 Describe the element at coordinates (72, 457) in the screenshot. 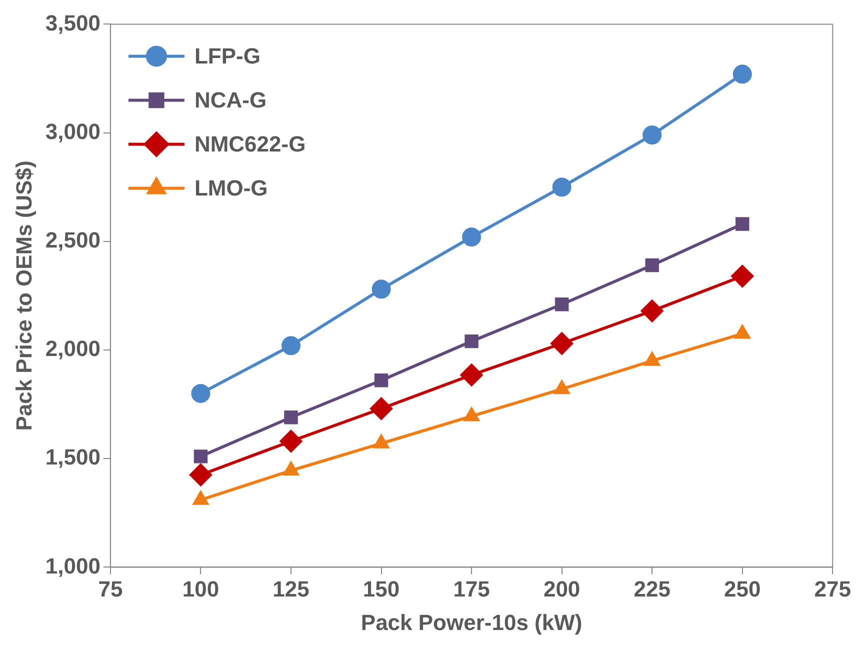

I see `y-tick-label: 1,500` at that location.